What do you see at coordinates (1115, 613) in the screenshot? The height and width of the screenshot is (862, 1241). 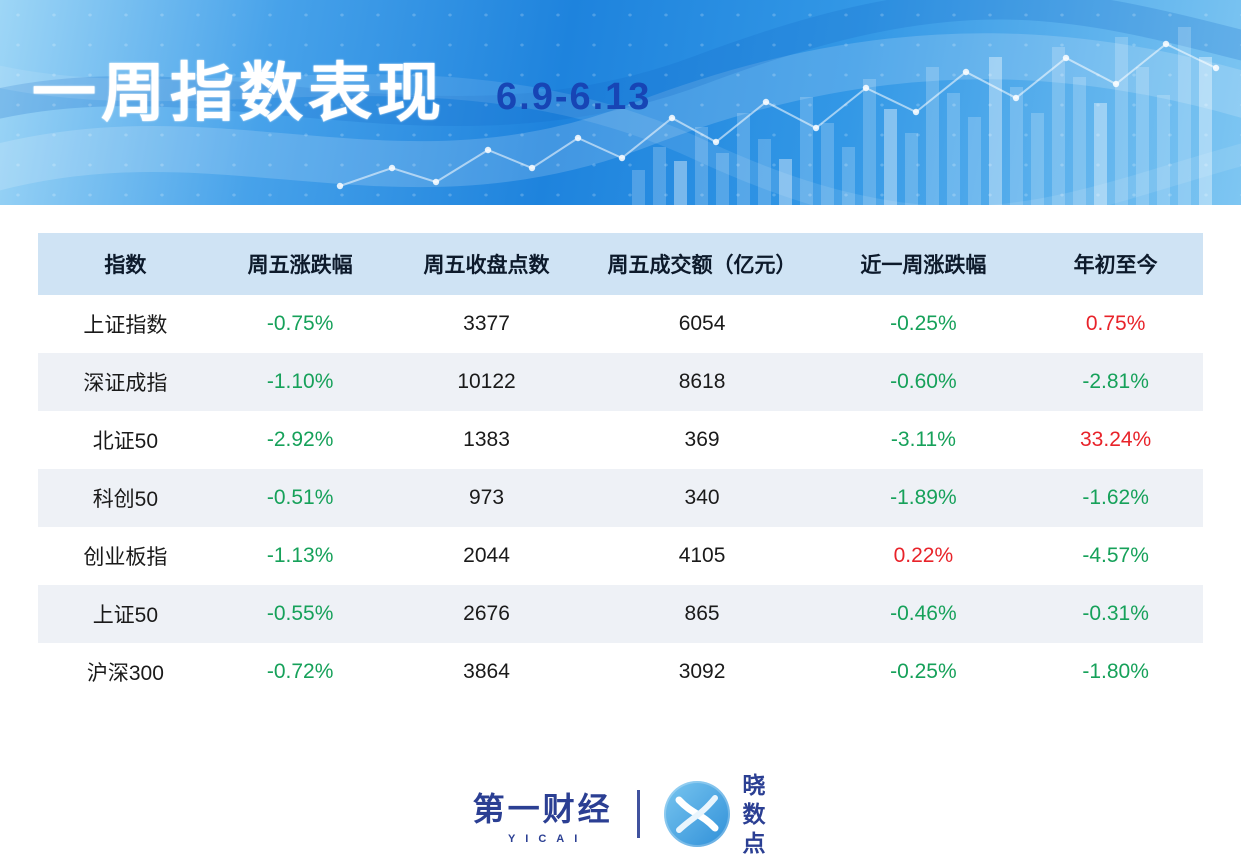 I see `cell-ytd-change: -0.31%` at bounding box center [1115, 613].